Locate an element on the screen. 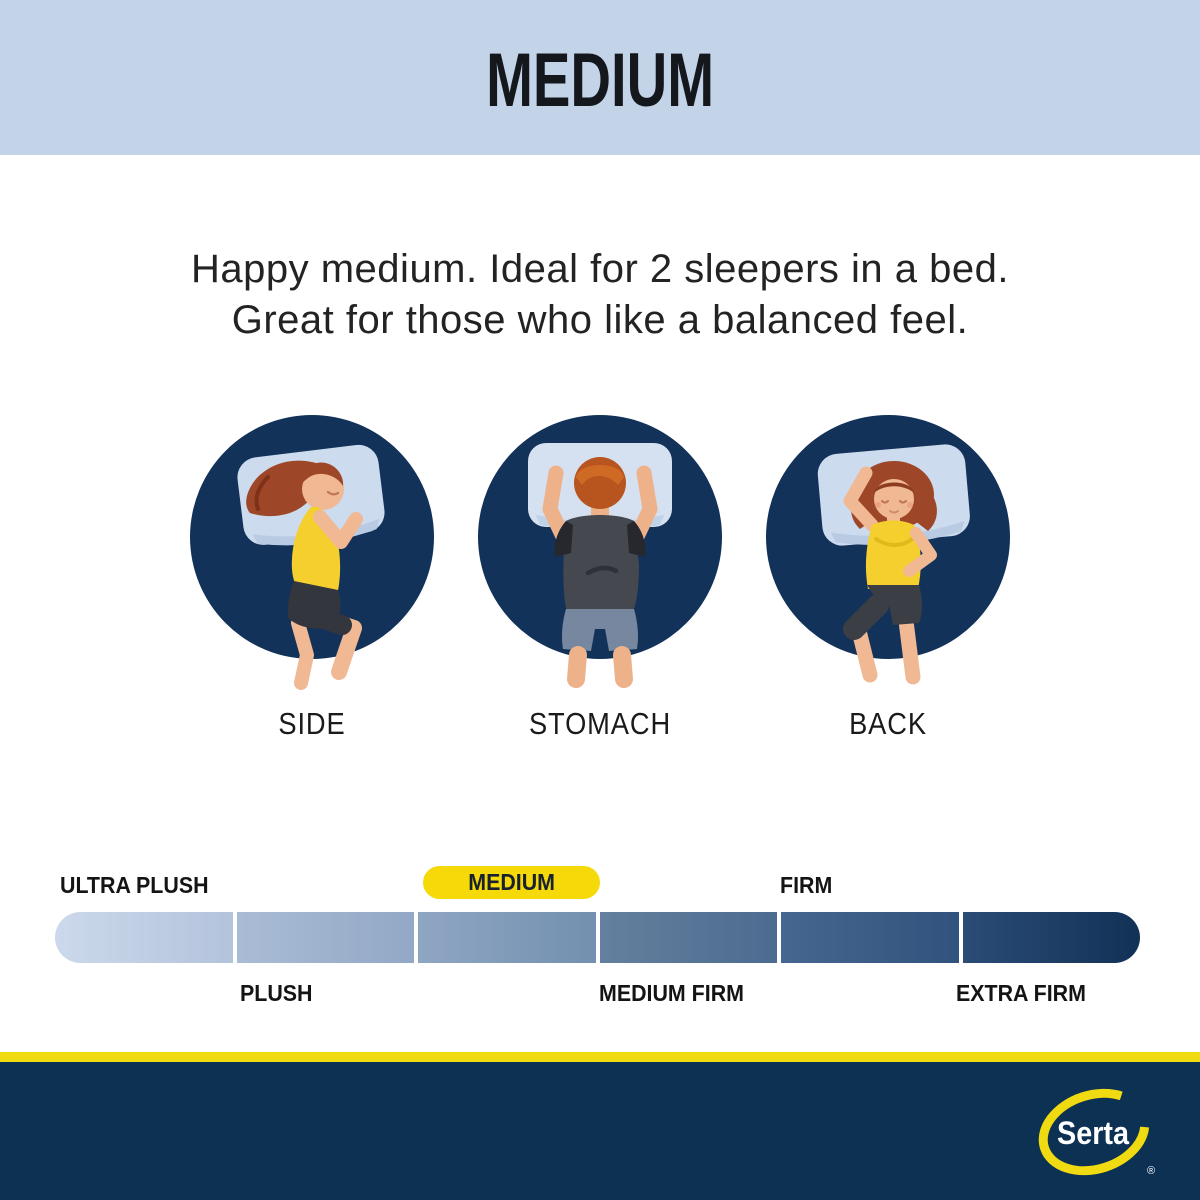  woman-sleeping-on-back-icon is located at coordinates (888, 550).